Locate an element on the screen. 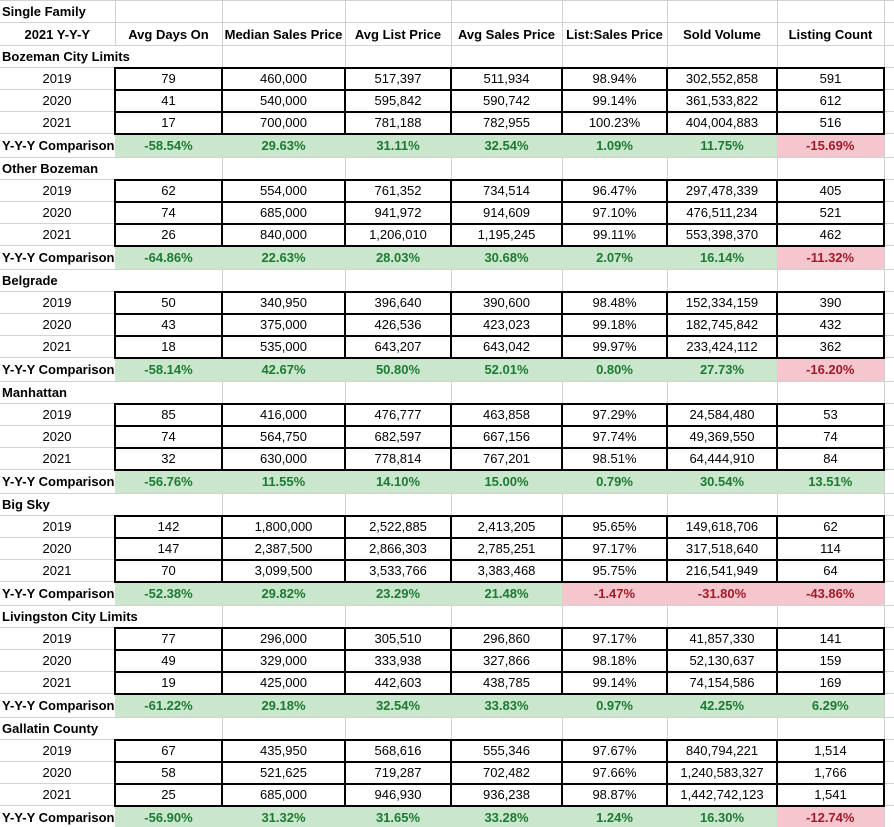  stat-cell: 914,609 is located at coordinates (506, 212).